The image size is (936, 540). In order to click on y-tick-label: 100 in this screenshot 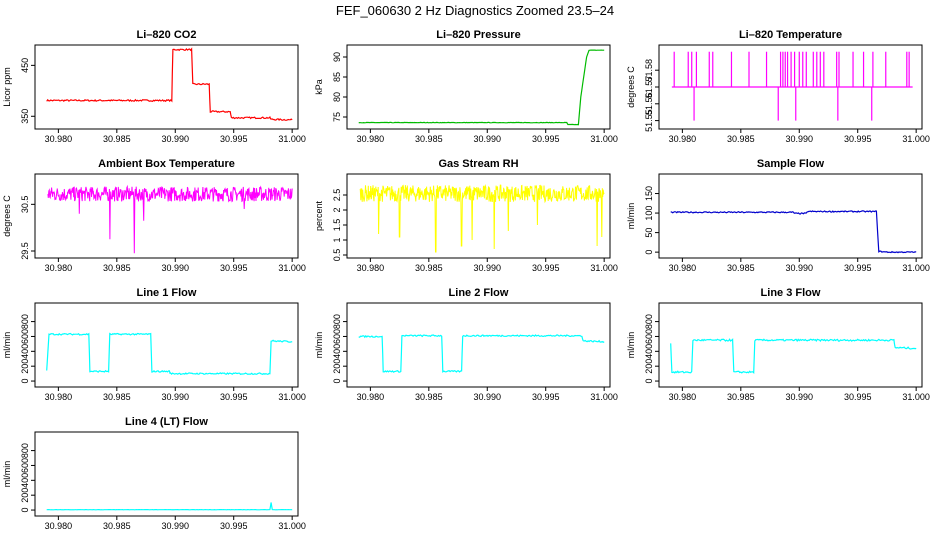, I will do `click(649, 213)`.